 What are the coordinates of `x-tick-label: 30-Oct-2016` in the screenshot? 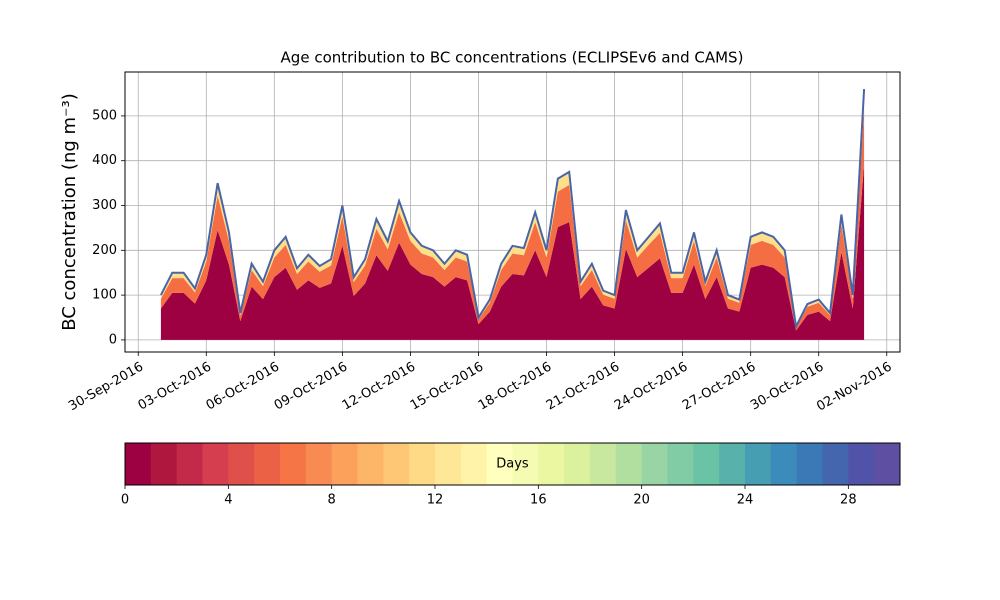 It's located at (787, 387).